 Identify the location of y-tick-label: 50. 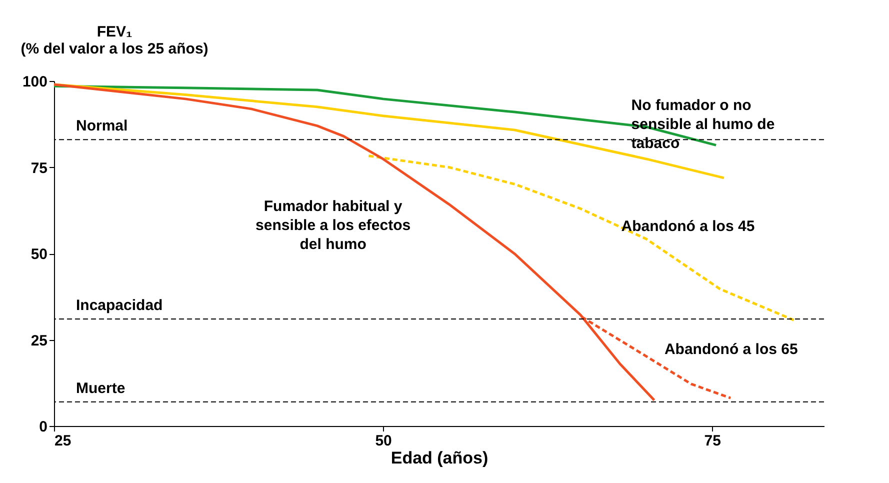
(39, 254).